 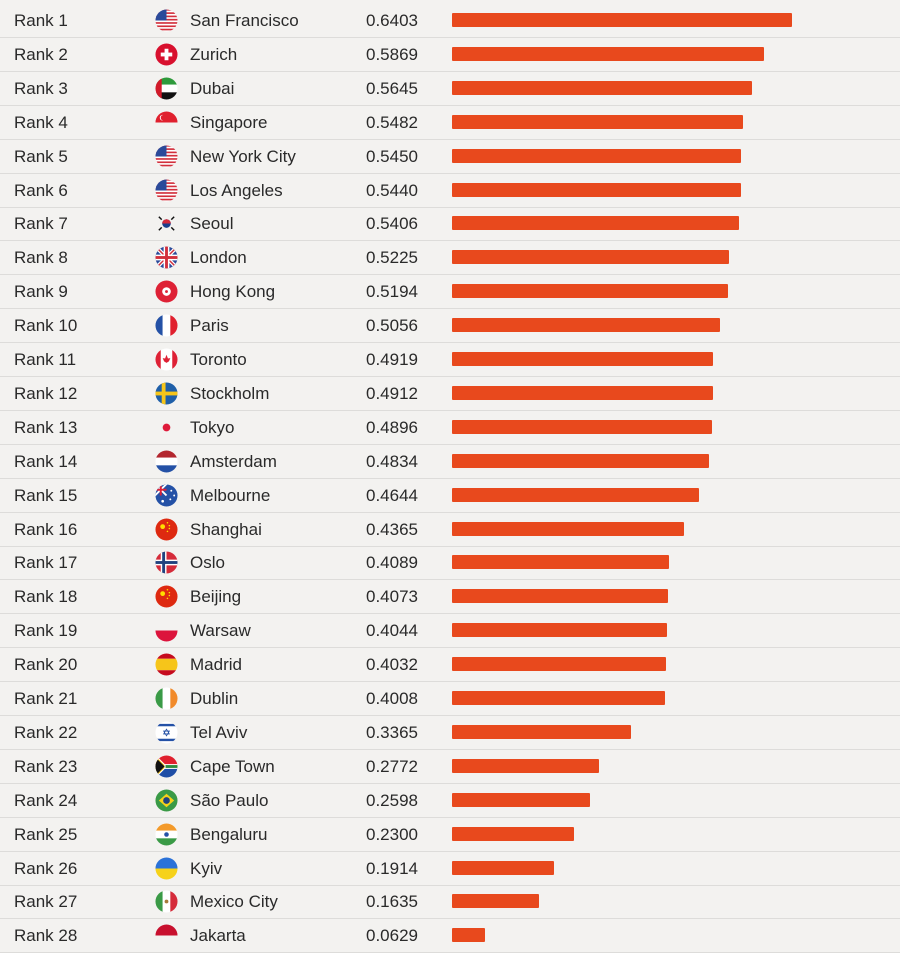 What do you see at coordinates (41, 122) in the screenshot?
I see `rank-label: Rank 4` at bounding box center [41, 122].